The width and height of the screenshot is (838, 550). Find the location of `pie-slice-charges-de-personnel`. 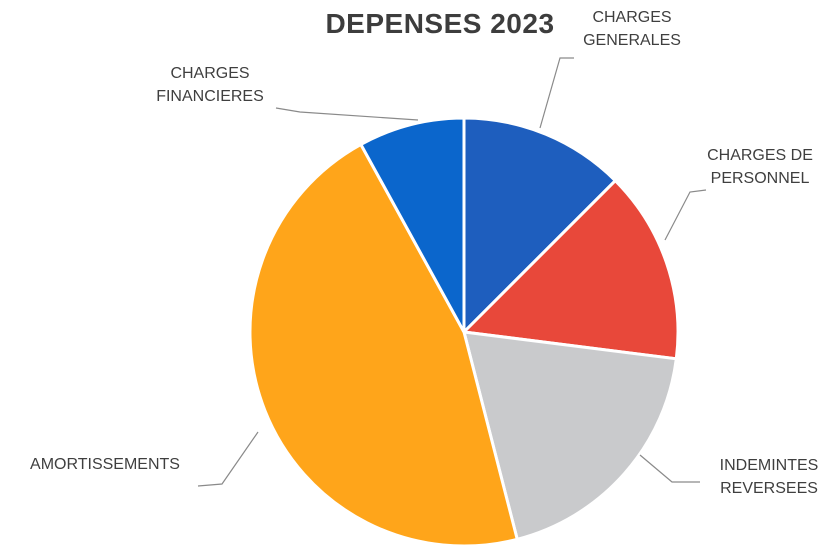

pie-slice-charges-de-personnel is located at coordinates (570, 269).